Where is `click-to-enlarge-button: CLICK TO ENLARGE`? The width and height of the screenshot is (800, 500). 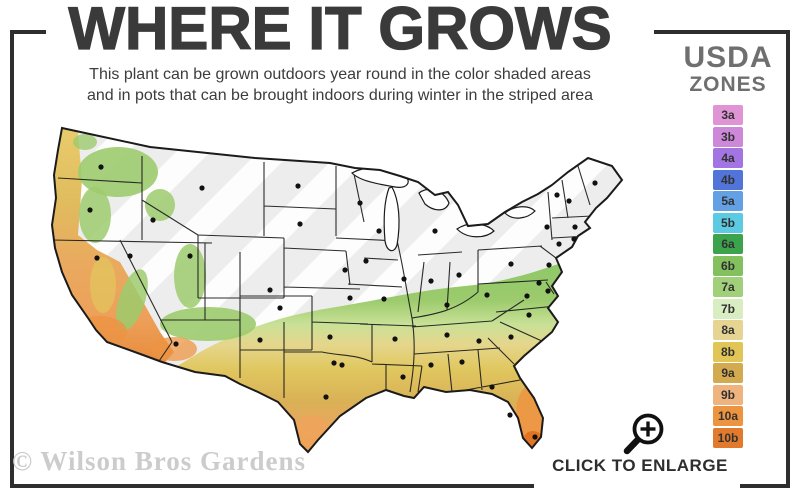 click-to-enlarge-button: CLICK TO ENLARGE is located at coordinates (640, 465).